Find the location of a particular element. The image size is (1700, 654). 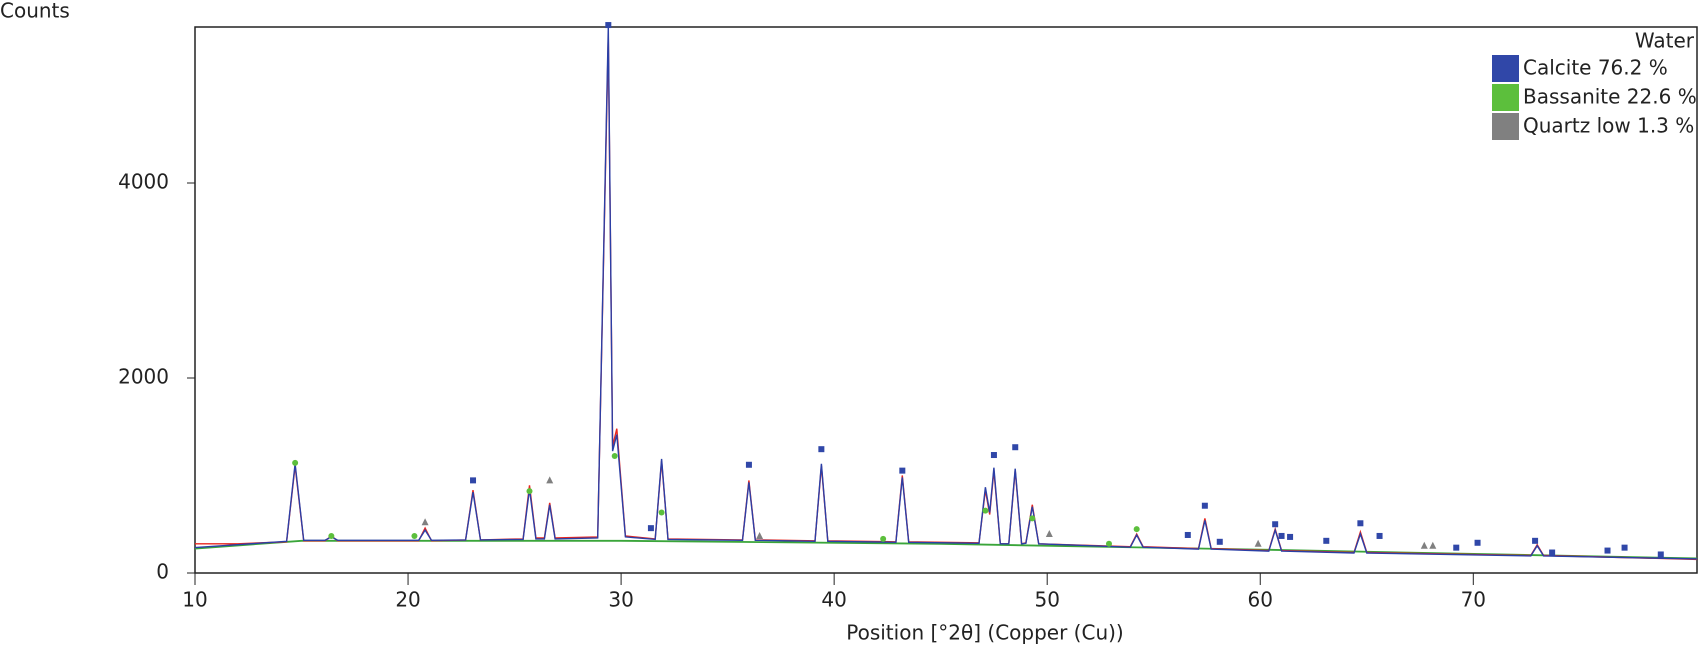

y-axis-label: Counts is located at coordinates (35, 11).